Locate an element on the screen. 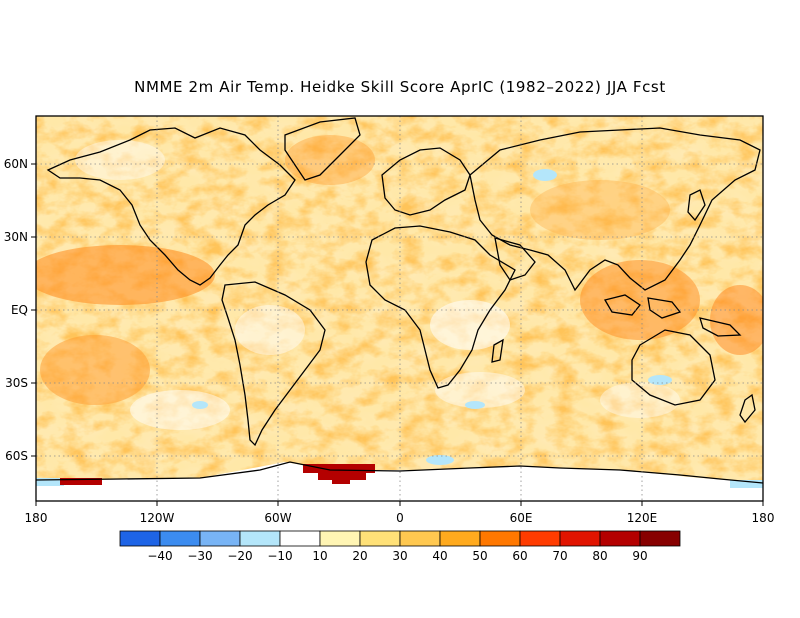 The width and height of the screenshot is (800, 618). lon-label: 0 is located at coordinates (400, 518).